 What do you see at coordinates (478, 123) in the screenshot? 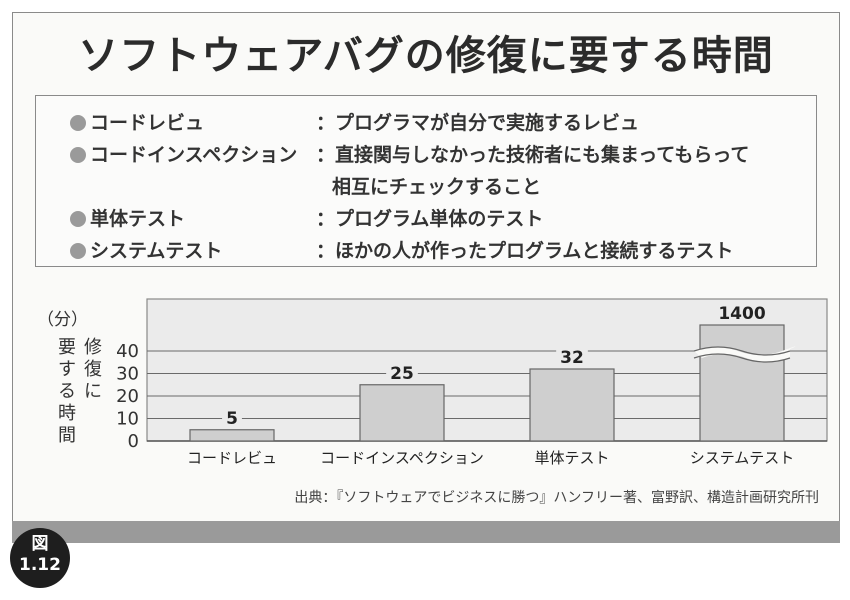
I see `definition-desc: ：プログラマが自分で実施するレビュ` at bounding box center [478, 123].